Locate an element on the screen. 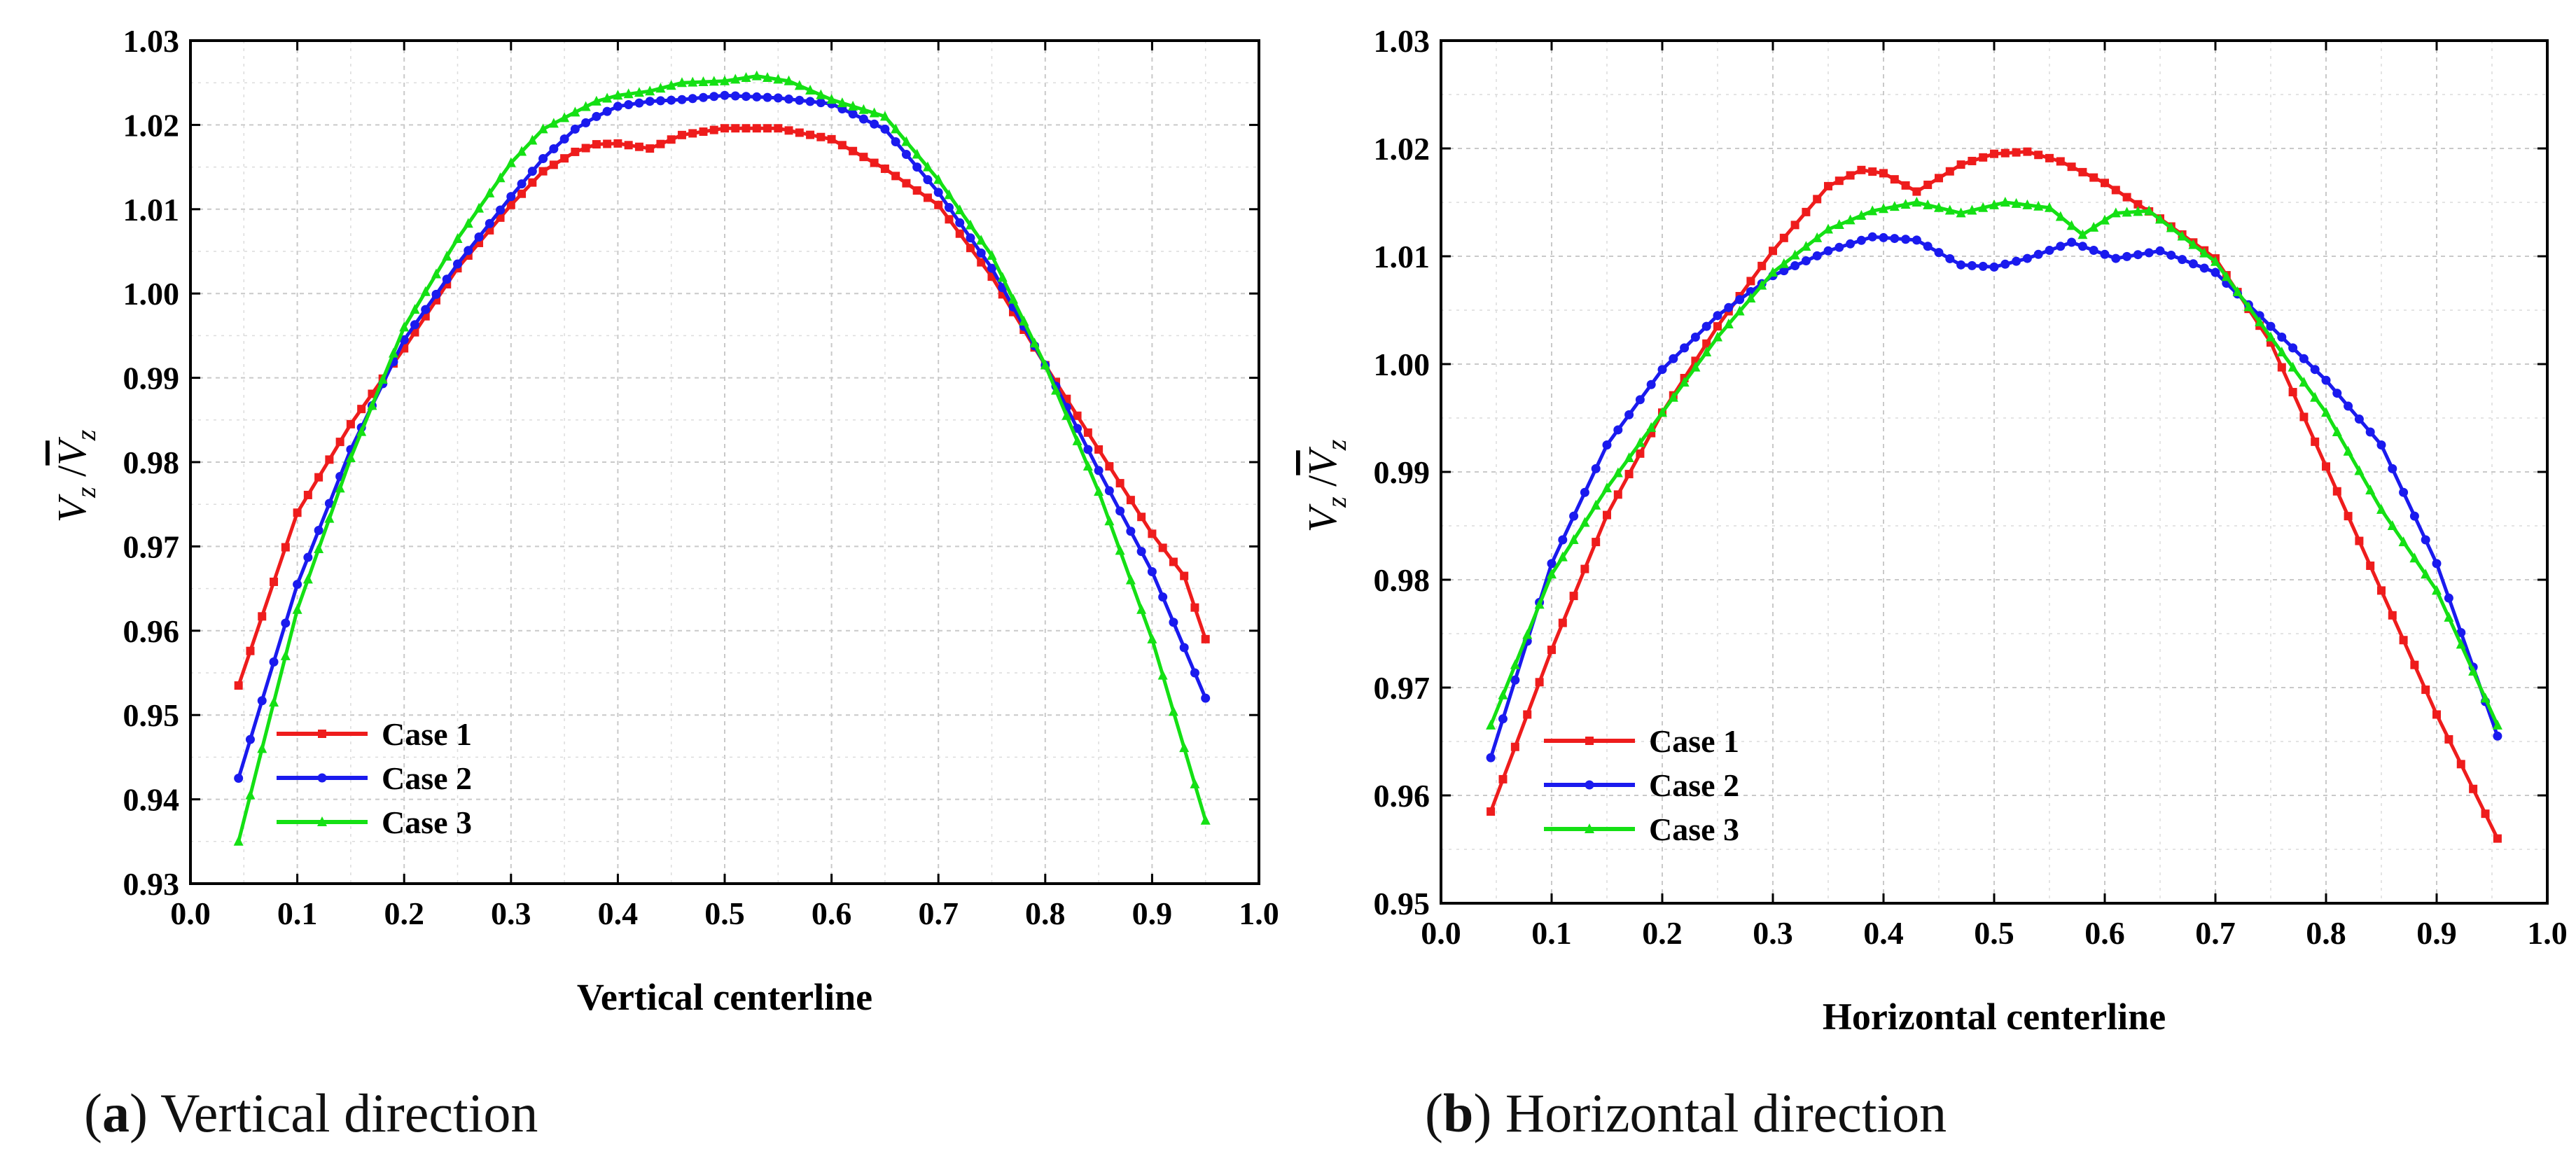  ca-ytick-label-8: 1.01 is located at coordinates (151, 210).